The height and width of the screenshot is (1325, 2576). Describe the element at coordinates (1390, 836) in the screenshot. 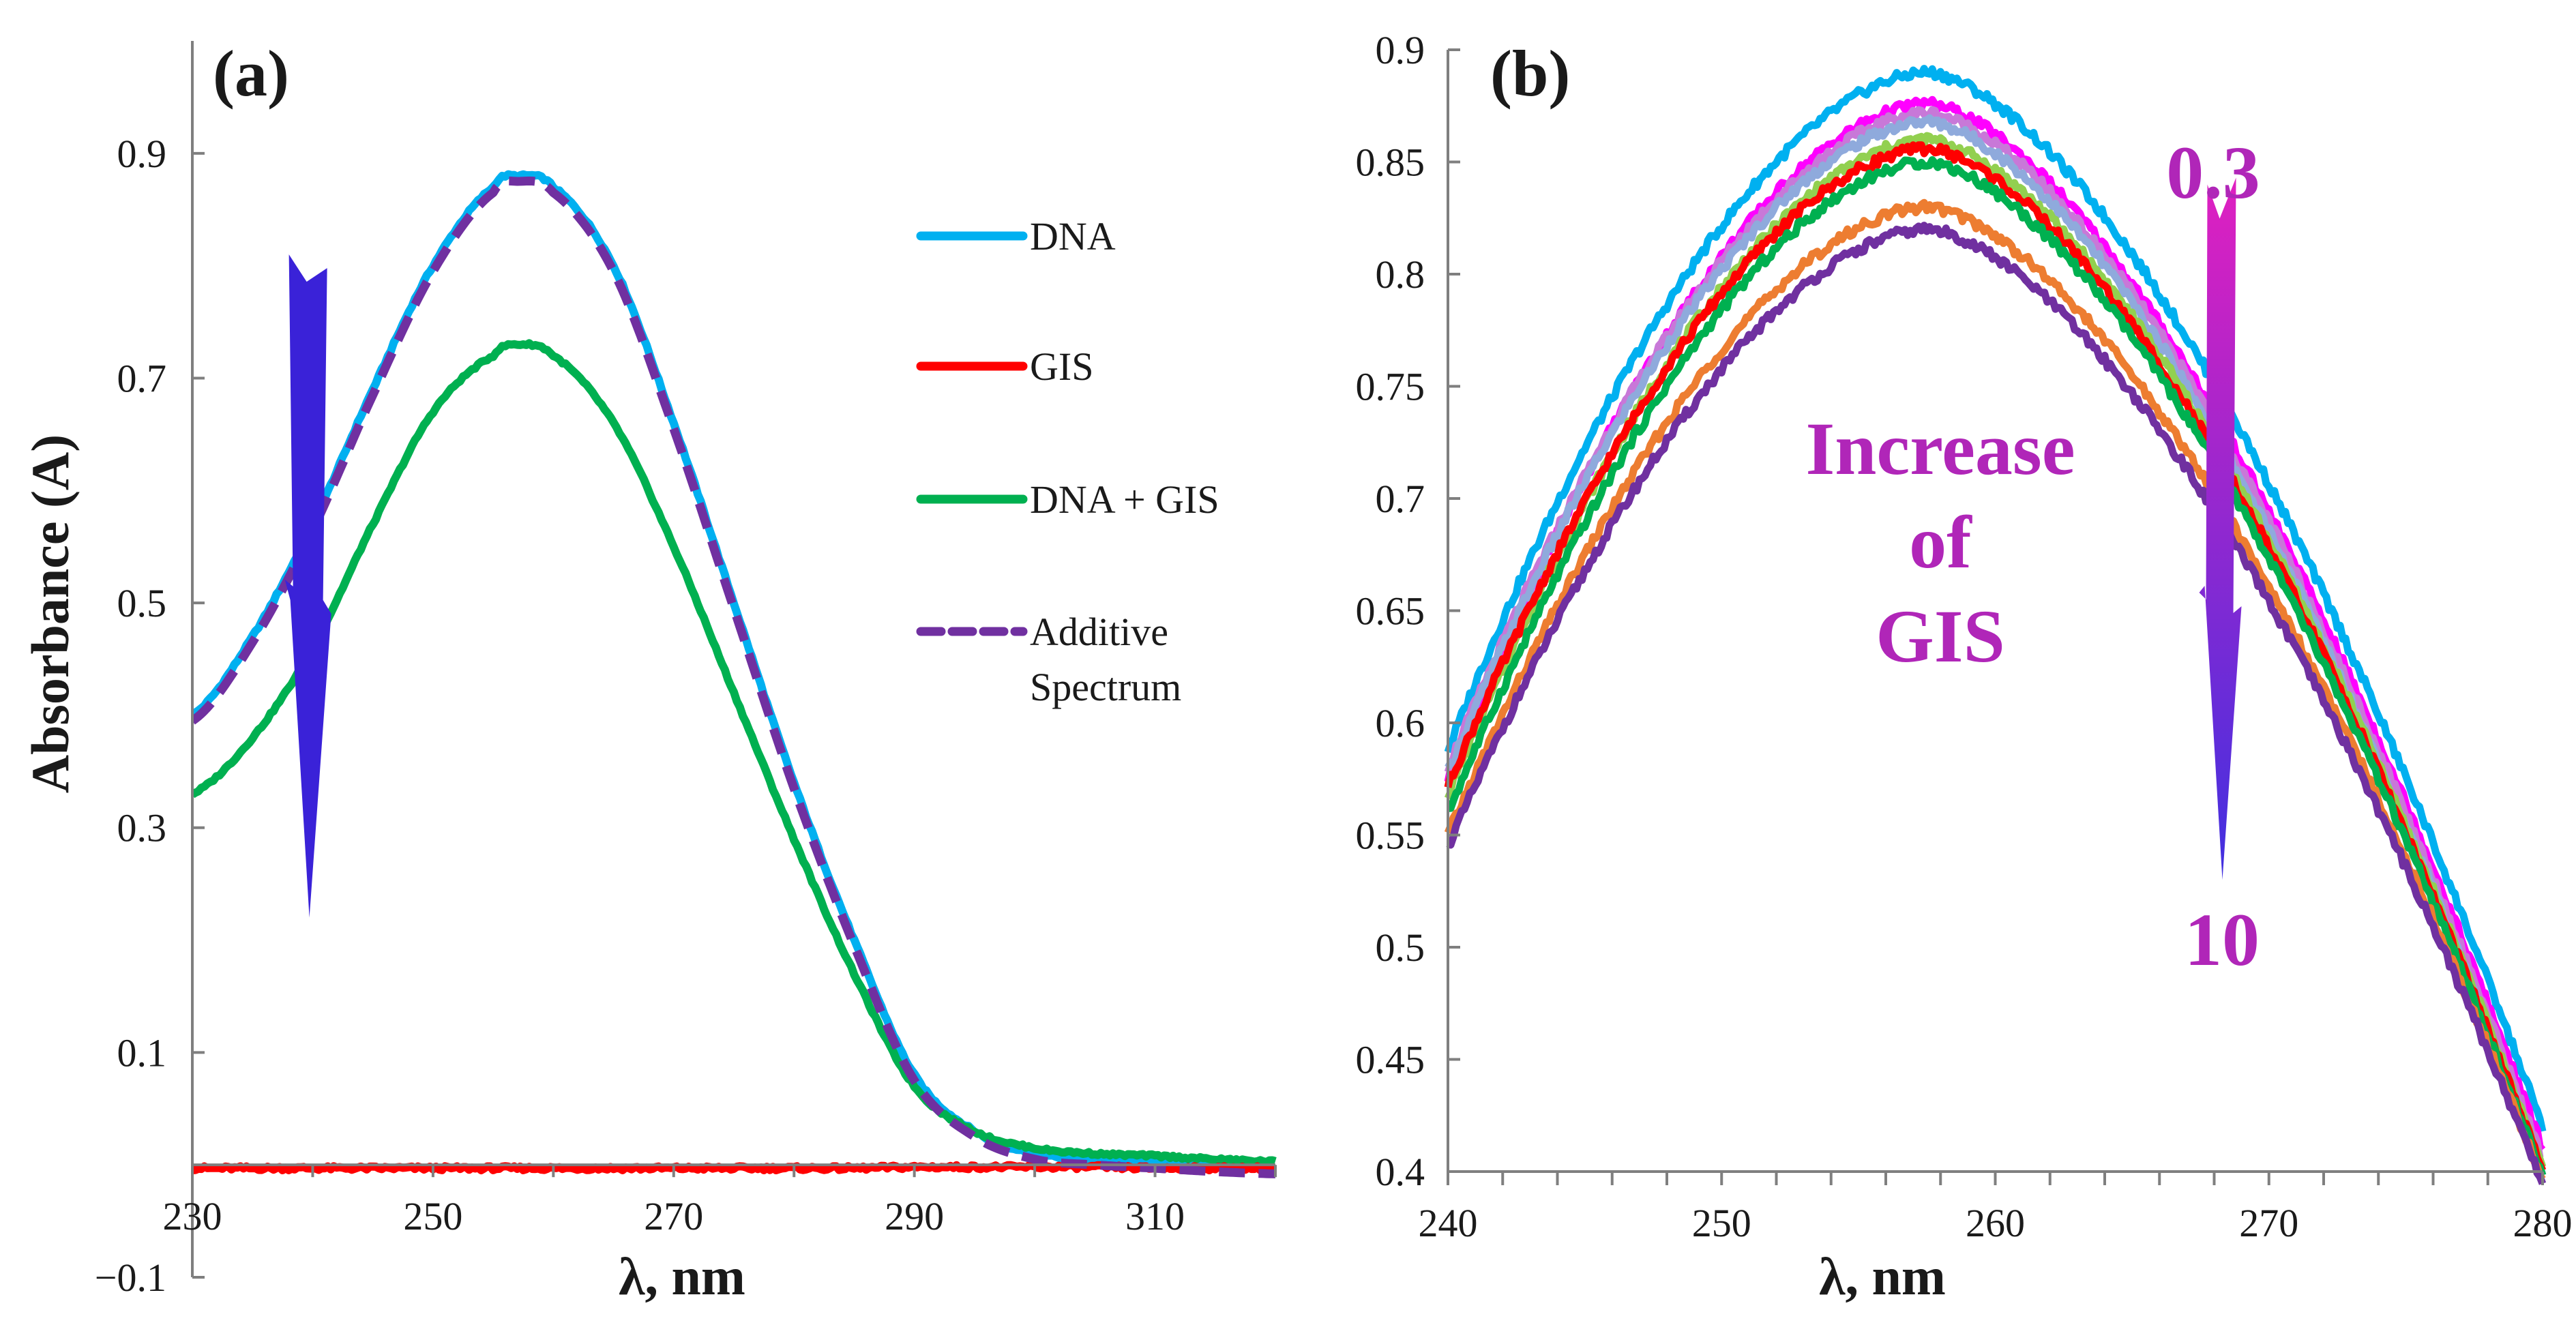

I see `y-tick-label: 0.55` at that location.